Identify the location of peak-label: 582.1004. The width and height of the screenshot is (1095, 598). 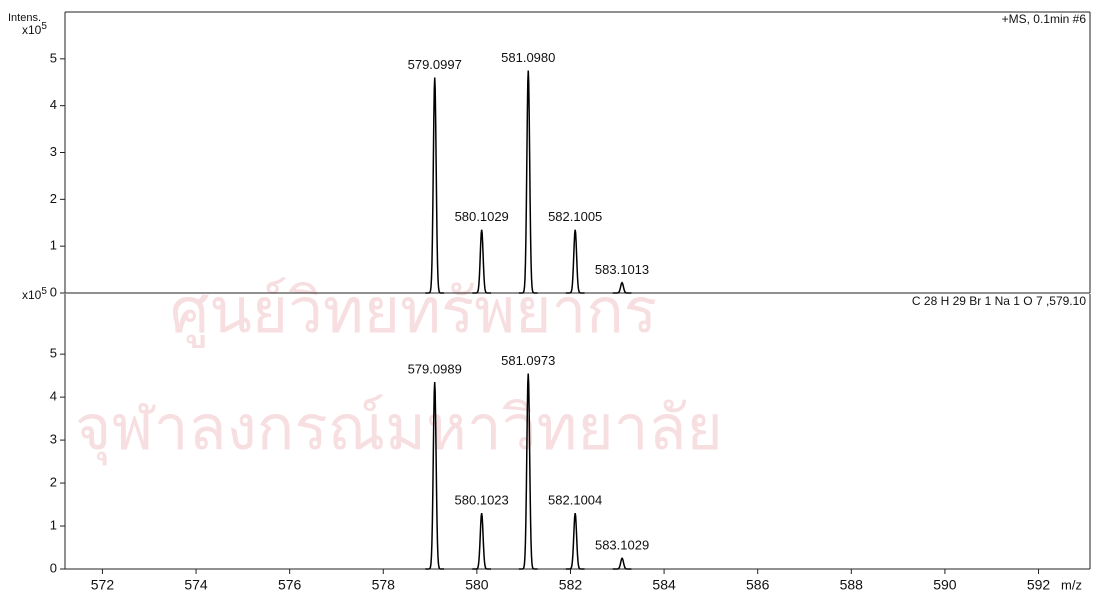
(575, 500).